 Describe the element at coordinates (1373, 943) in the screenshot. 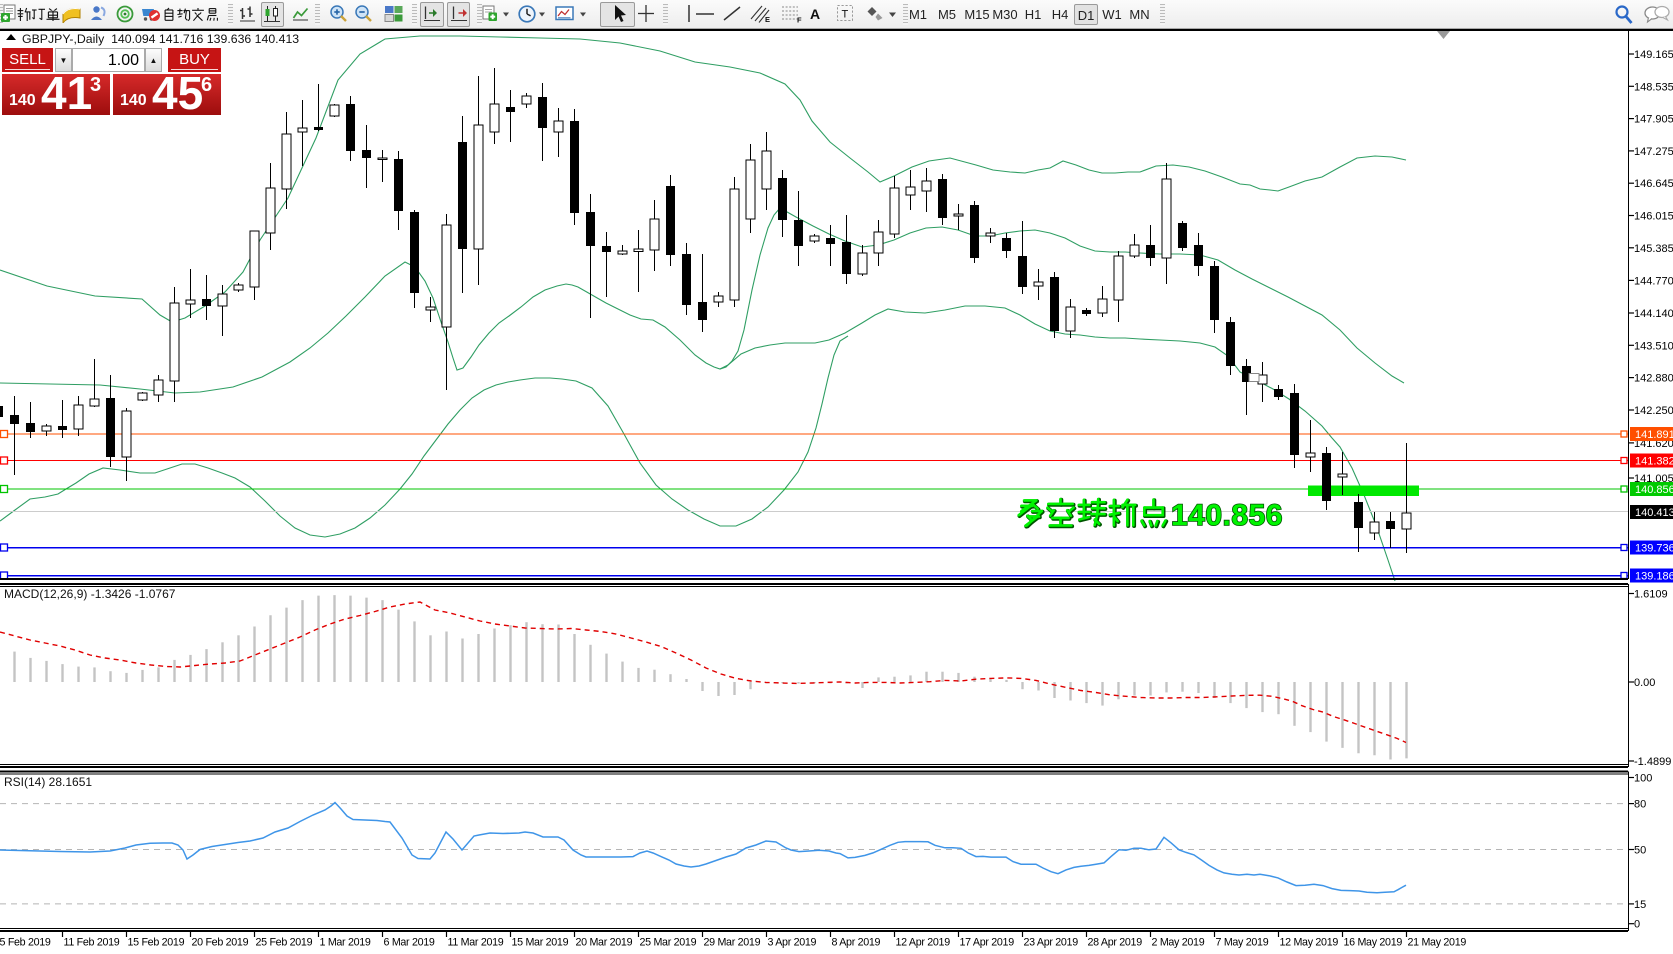

I see `svg-text: 16 May 2019` at that location.